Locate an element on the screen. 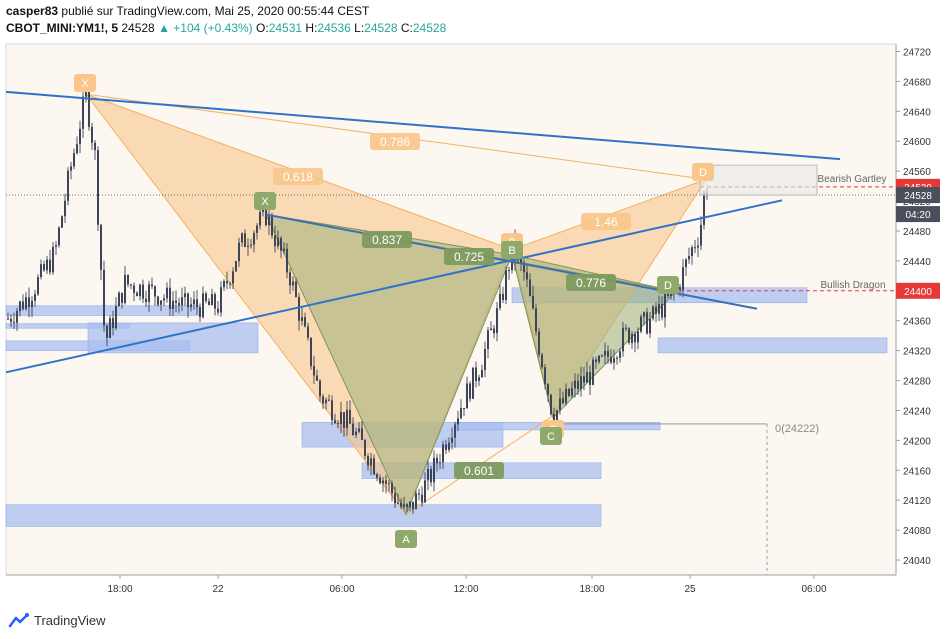 The width and height of the screenshot is (949, 639). open-value: 24531 is located at coordinates (285, 28).